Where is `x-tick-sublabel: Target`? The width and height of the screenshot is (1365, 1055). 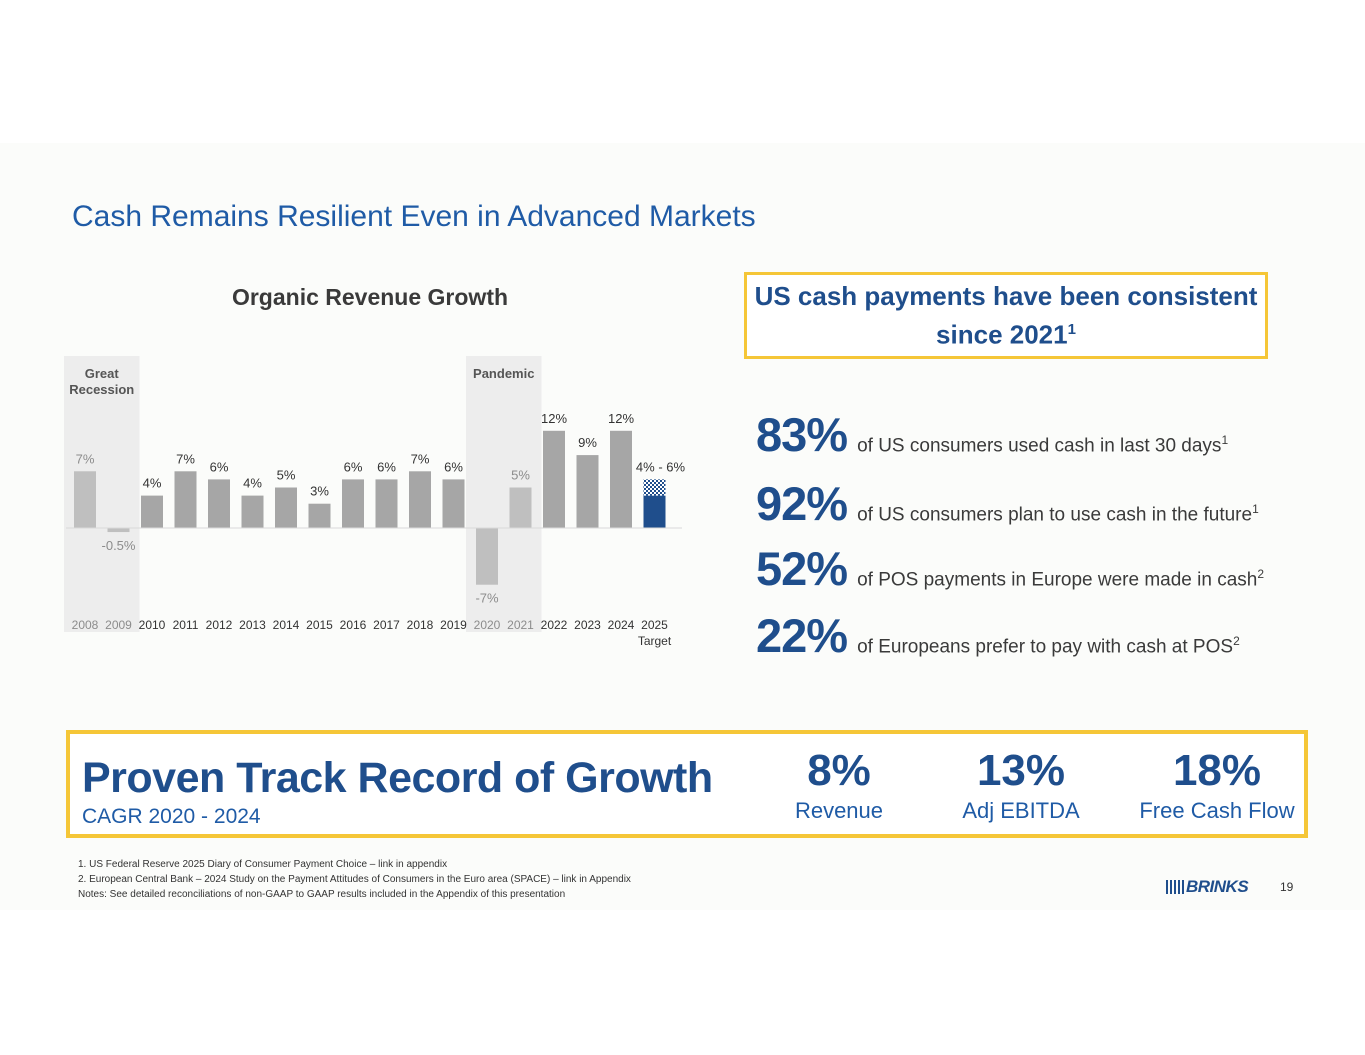
x-tick-sublabel: Target is located at coordinates (655, 641).